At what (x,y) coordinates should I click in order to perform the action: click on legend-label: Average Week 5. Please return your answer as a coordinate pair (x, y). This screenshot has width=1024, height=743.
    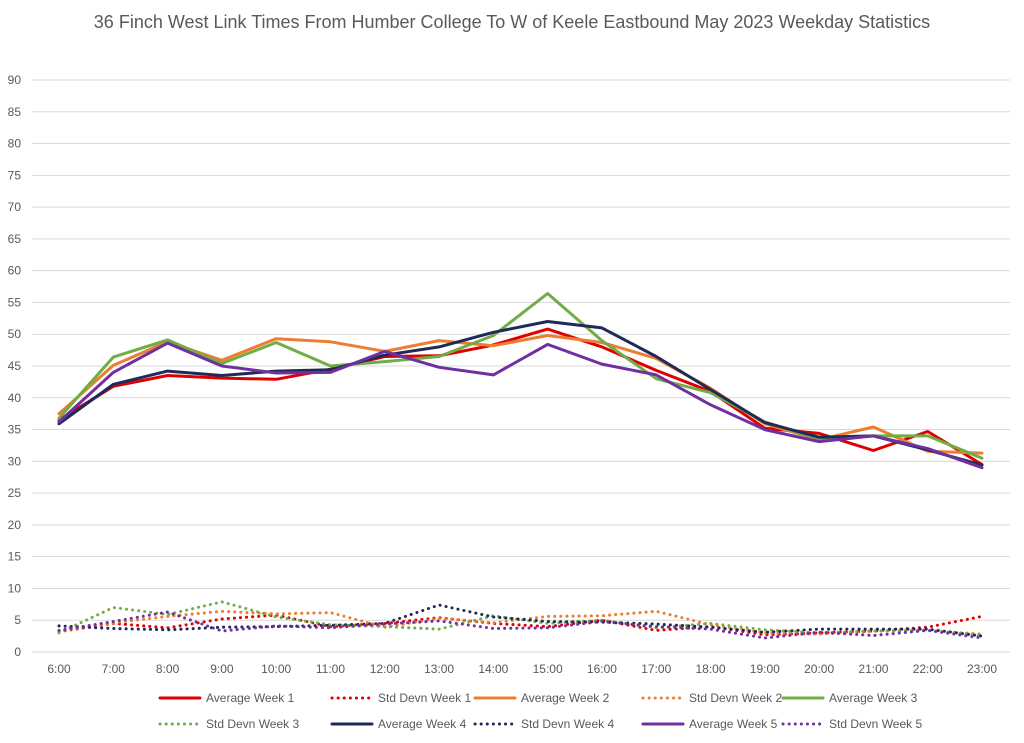
    Looking at the image, I should click on (733, 724).